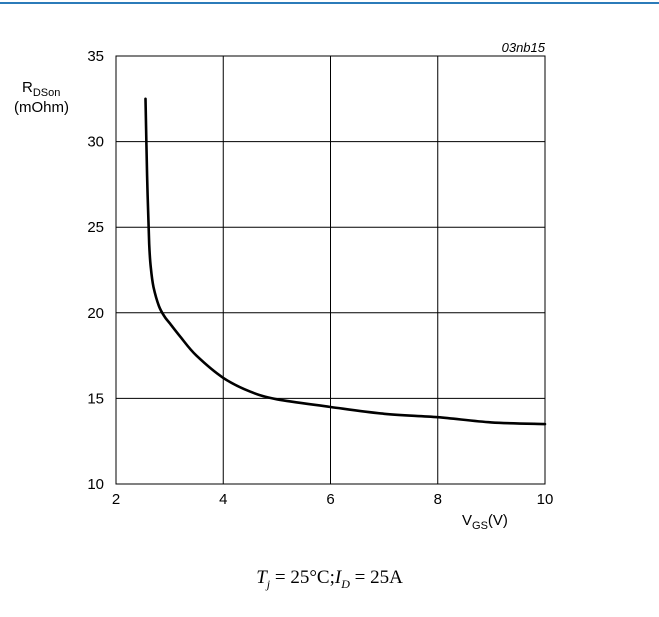  Describe the element at coordinates (95, 484) in the screenshot. I see `y-tick-label: 10` at that location.